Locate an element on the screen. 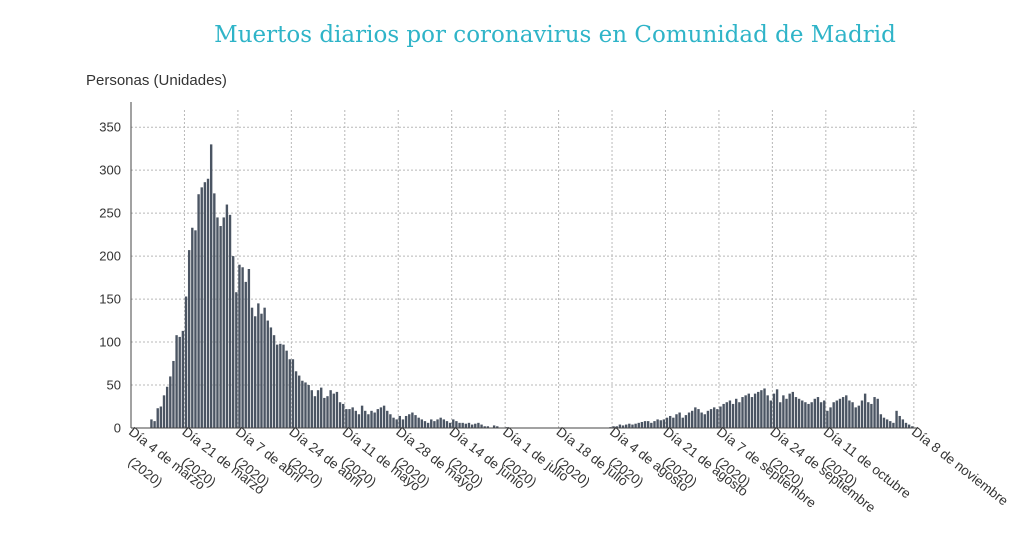  y-axis-ticks: 0 50 100 150 200 250 300 350 is located at coordinates (110, 278).